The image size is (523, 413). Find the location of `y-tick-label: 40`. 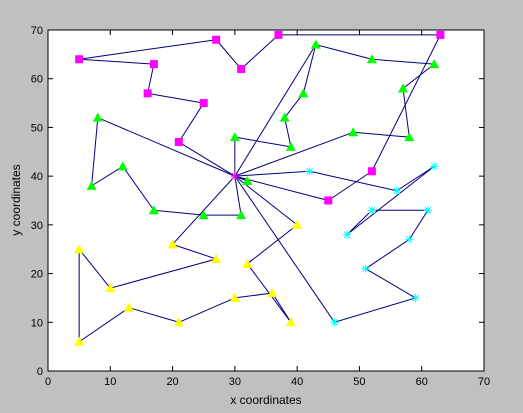

y-tick-label: 40 is located at coordinates (37, 177).